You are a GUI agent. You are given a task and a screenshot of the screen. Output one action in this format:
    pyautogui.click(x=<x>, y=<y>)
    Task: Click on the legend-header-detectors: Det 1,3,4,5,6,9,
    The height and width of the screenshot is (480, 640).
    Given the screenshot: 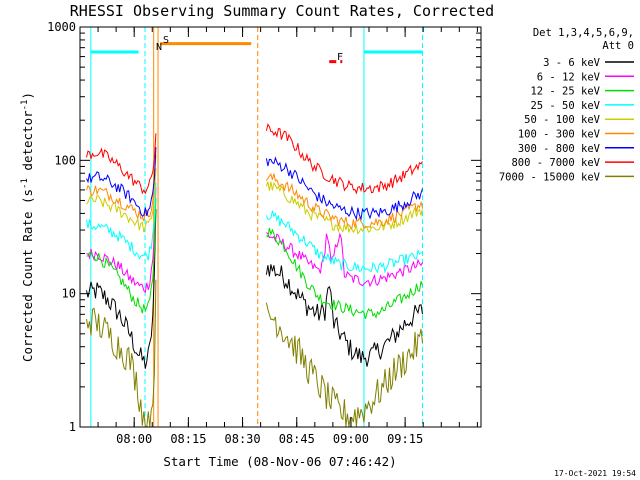 What is the action you would take?
    pyautogui.click(x=583, y=33)
    